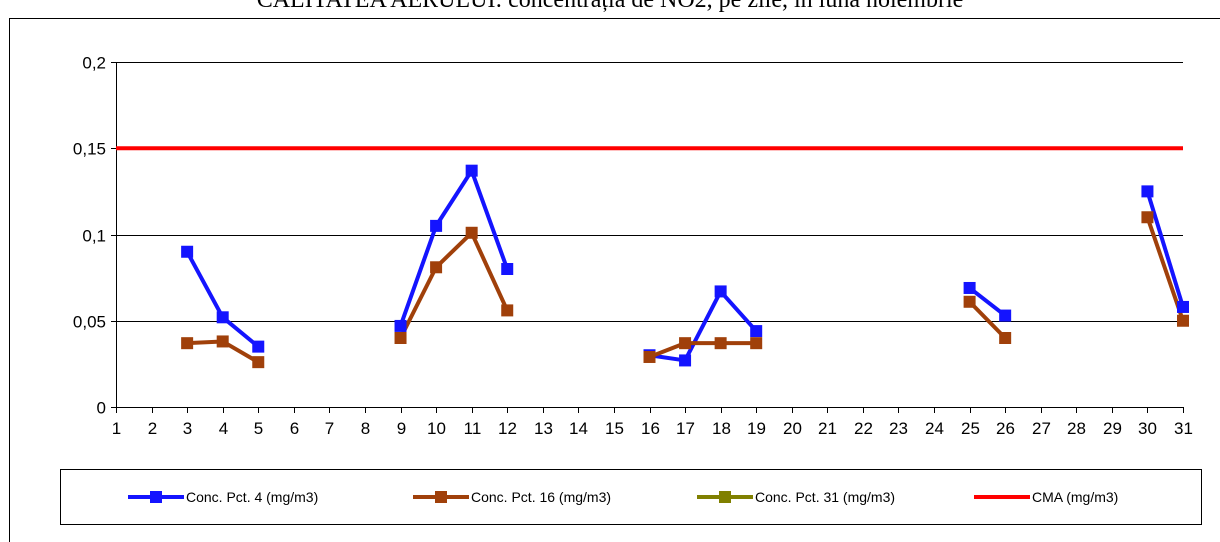  I want to click on x-tick-label: 21, so click(827, 428).